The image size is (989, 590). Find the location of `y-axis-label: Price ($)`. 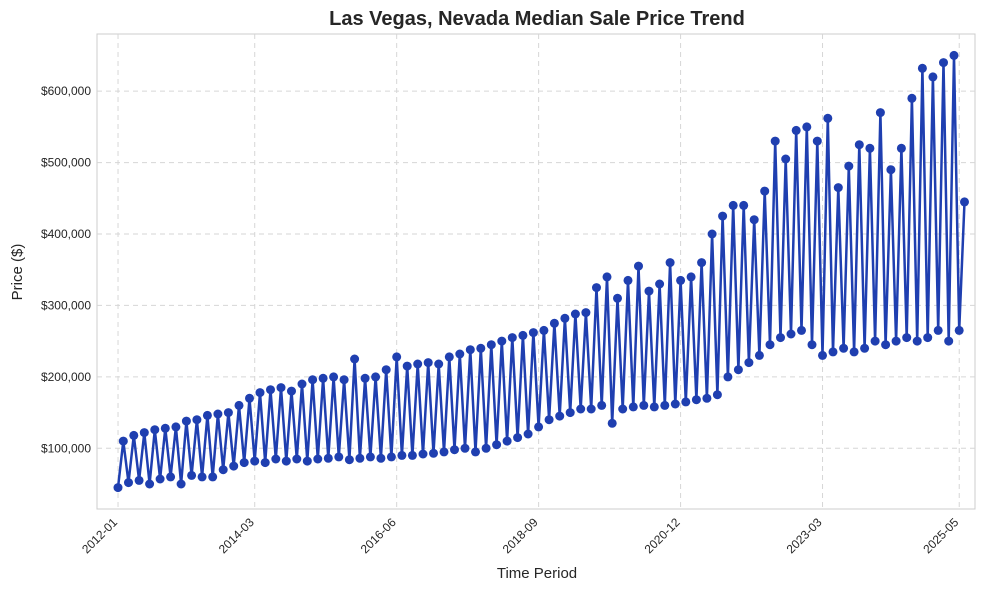

y-axis-label: Price ($) is located at coordinates (17, 272).